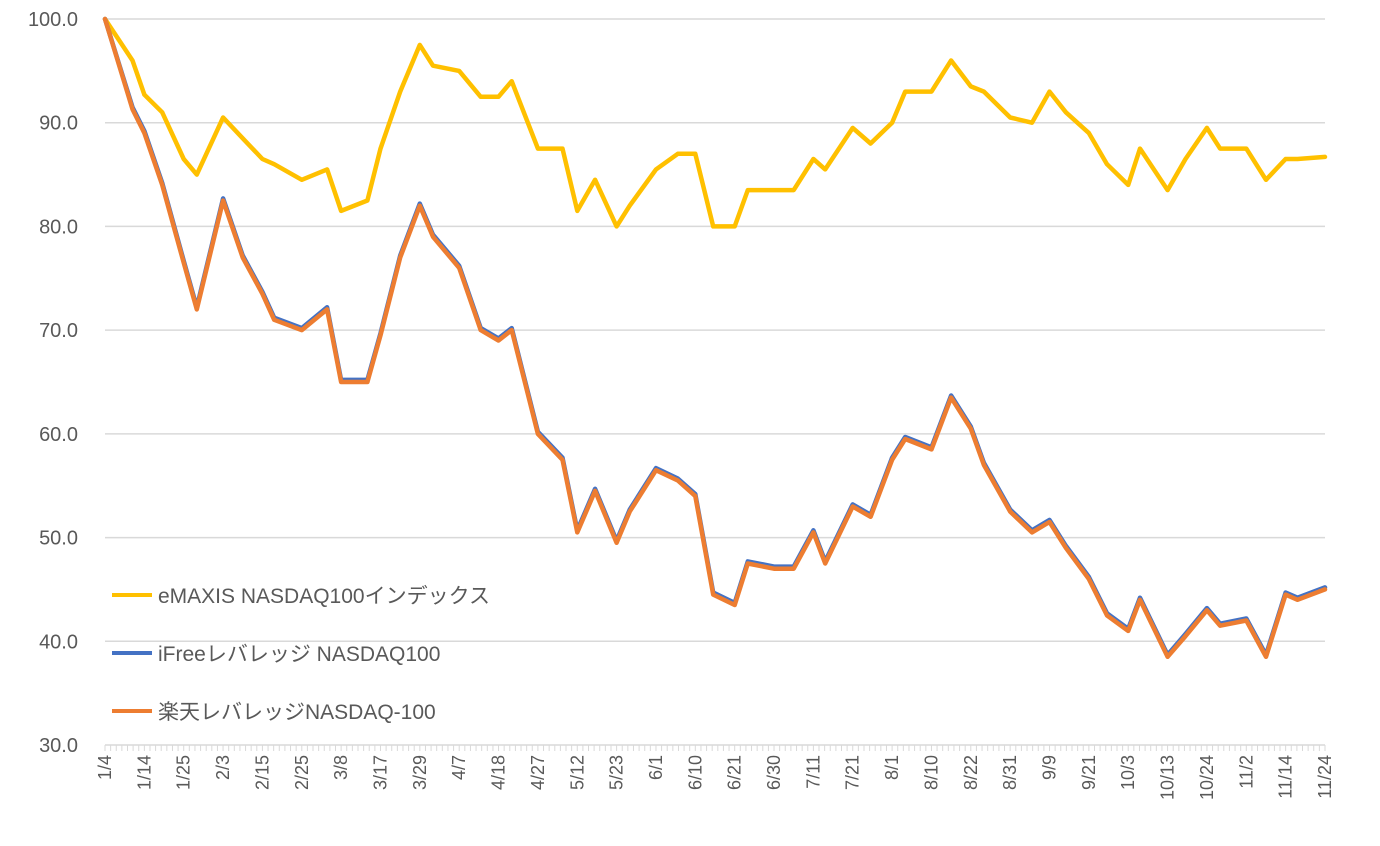 The width and height of the screenshot is (1380, 846). I want to click on x-tick-label: 7/21, so click(853, 772).